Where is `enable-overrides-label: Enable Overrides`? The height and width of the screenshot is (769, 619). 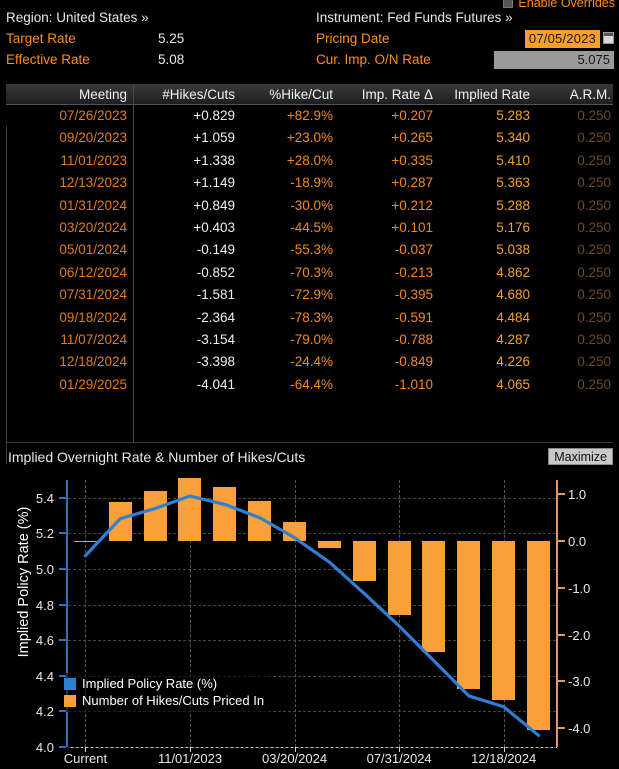
enable-overrides-label: Enable Overrides is located at coordinates (566, 5).